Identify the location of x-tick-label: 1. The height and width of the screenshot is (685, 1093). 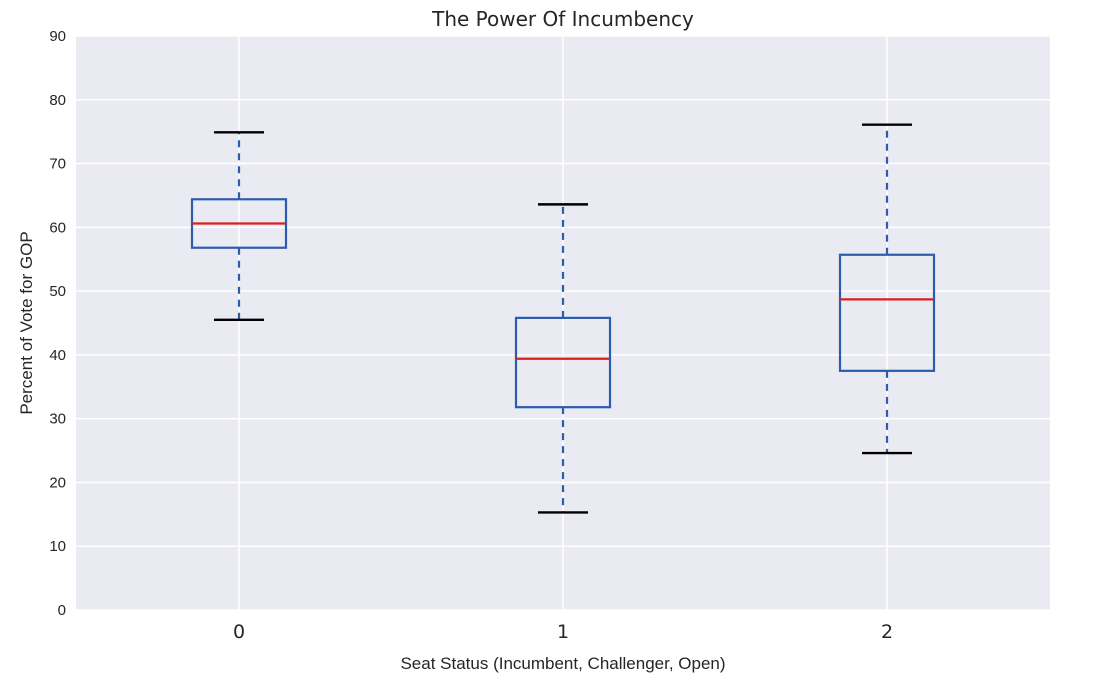
(563, 632).